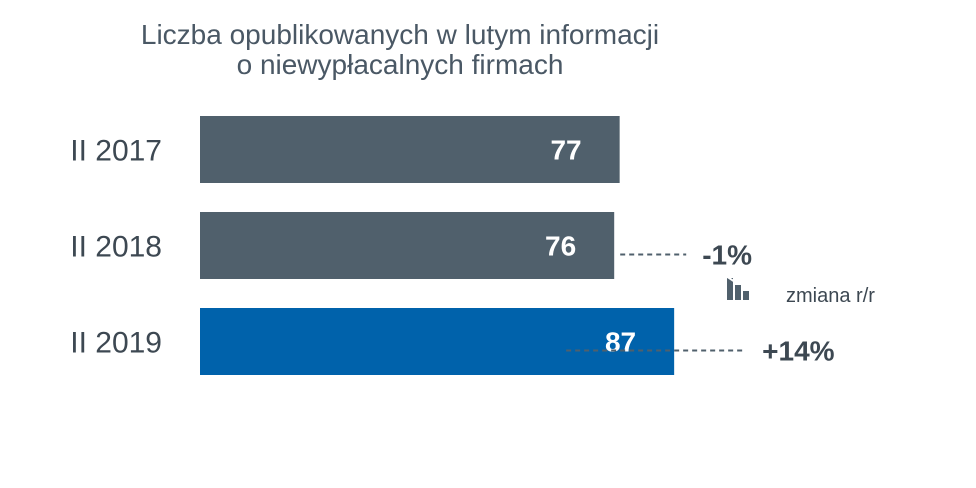  Describe the element at coordinates (741, 287) in the screenshot. I see `chart-decline-icon` at that location.